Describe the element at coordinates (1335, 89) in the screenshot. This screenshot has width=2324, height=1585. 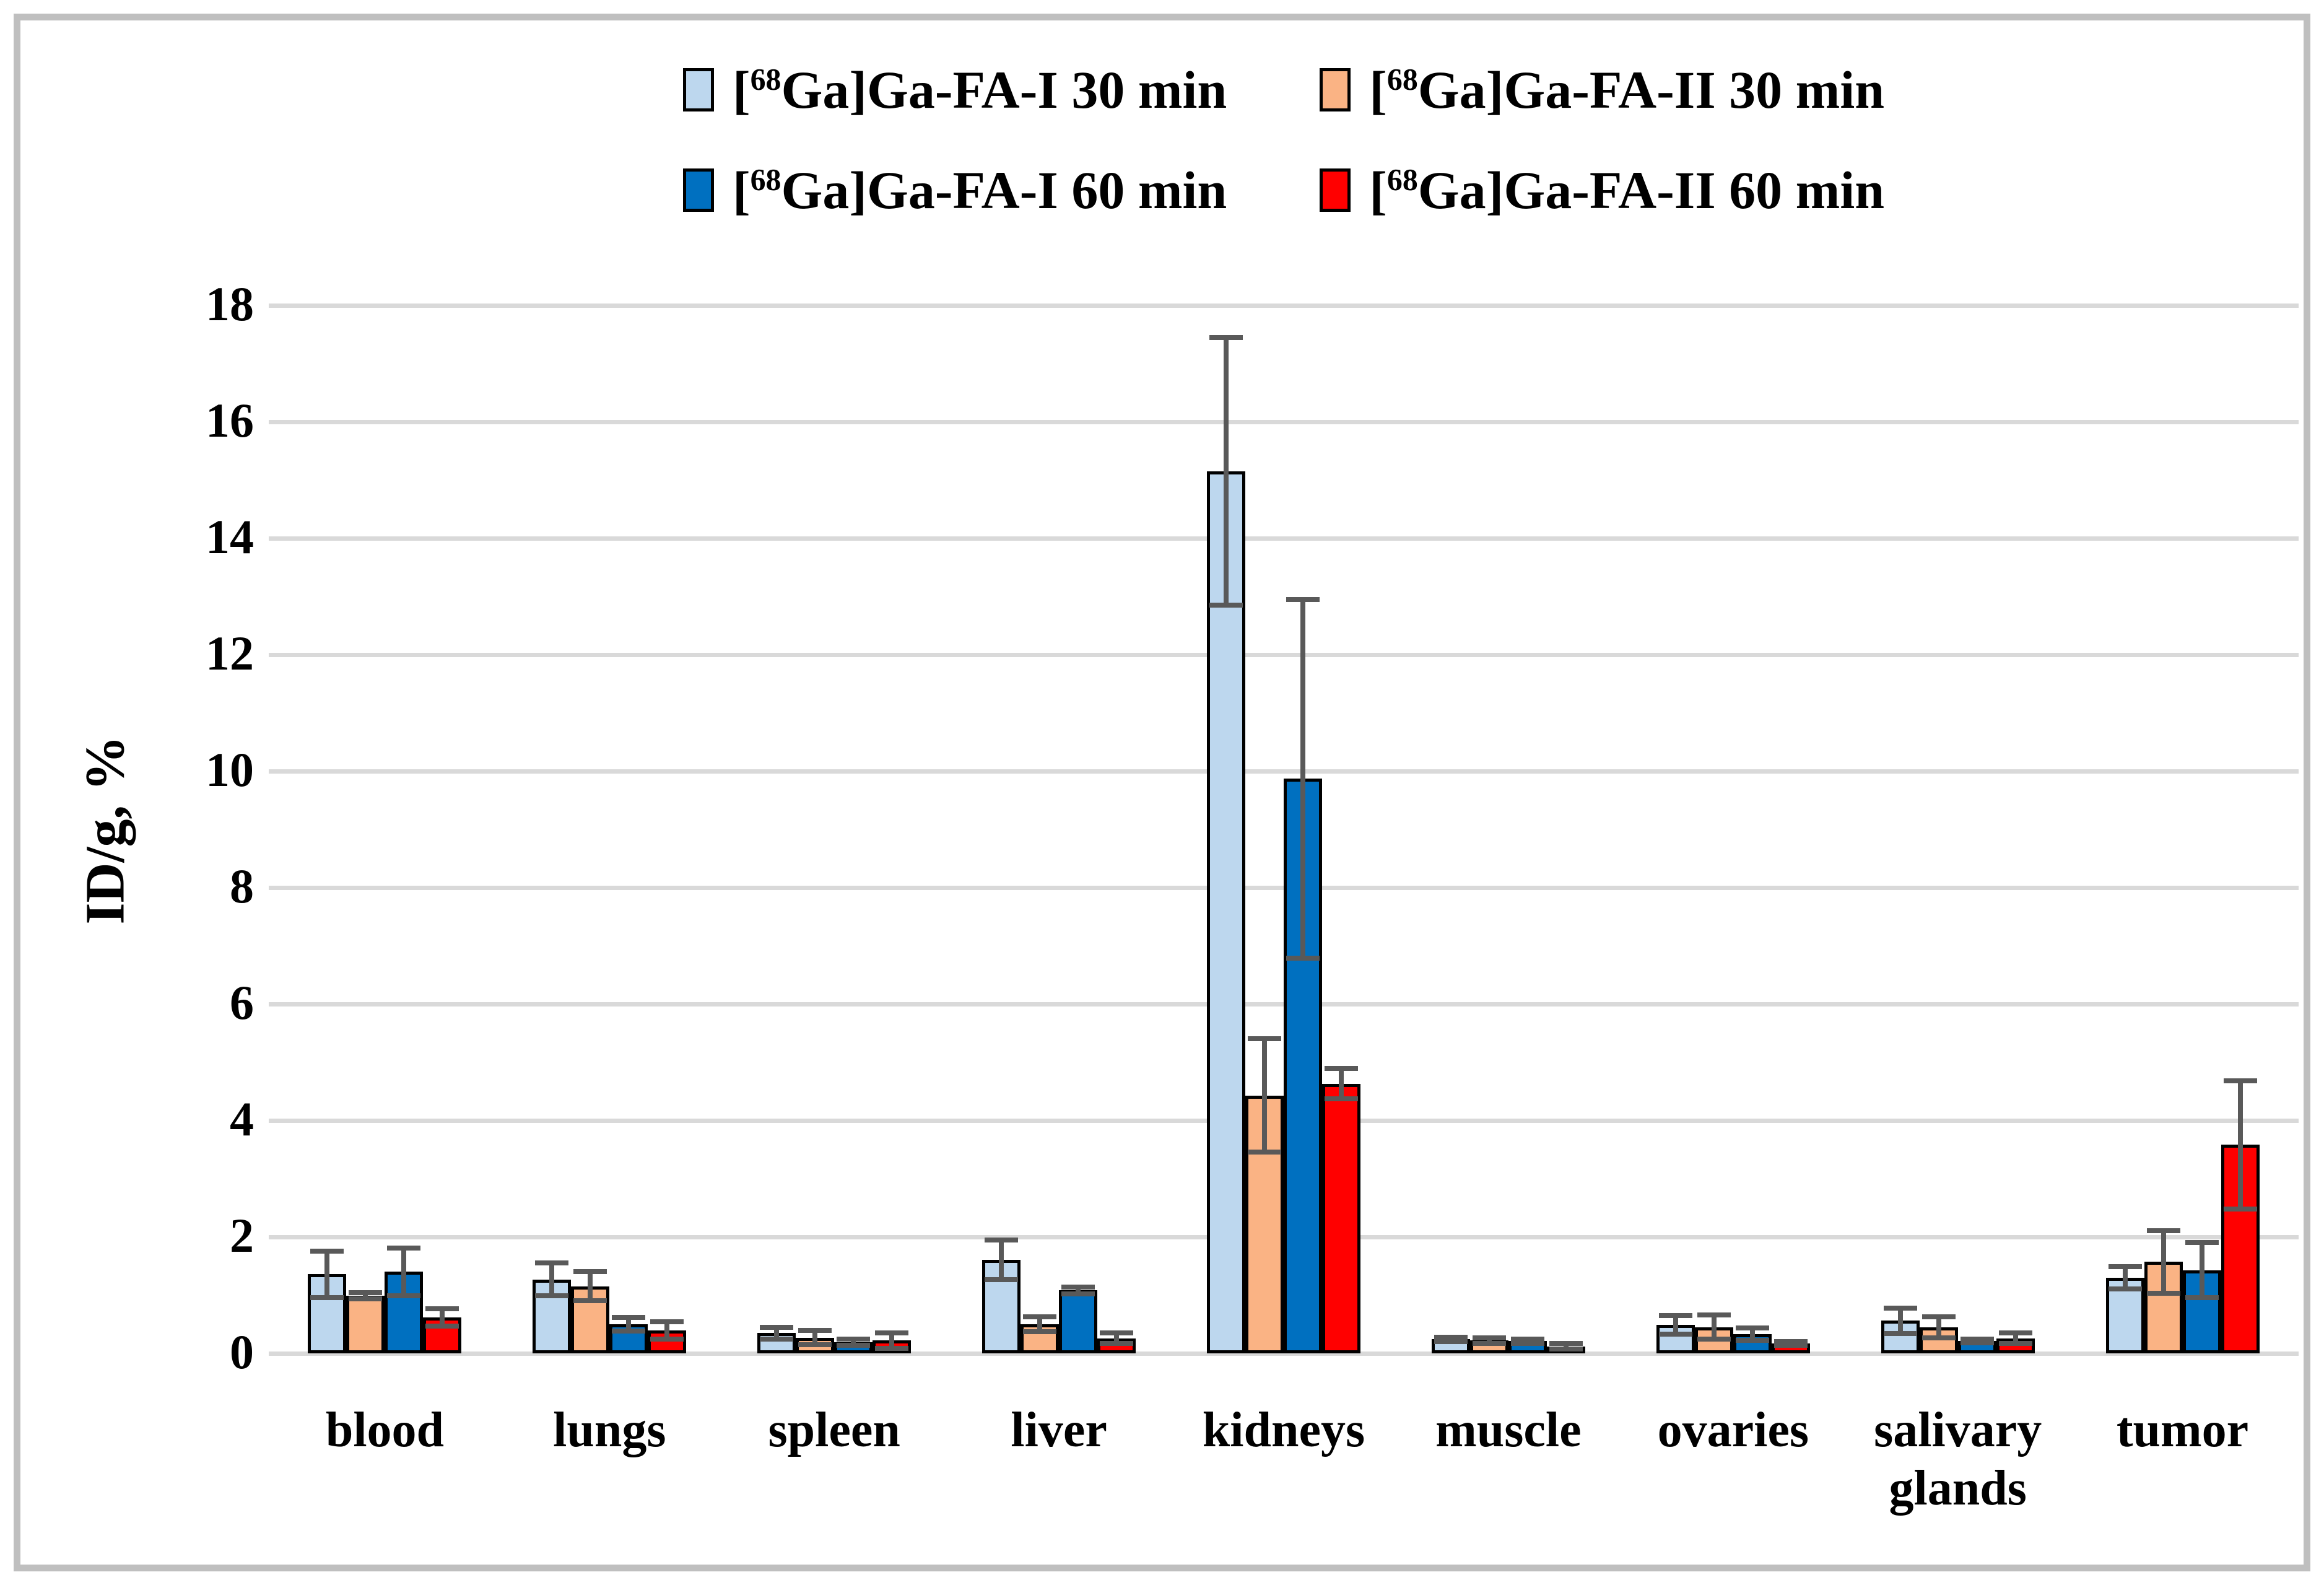
I see `legend-swatch-68ga-ga-fa-ii-30-min` at that location.